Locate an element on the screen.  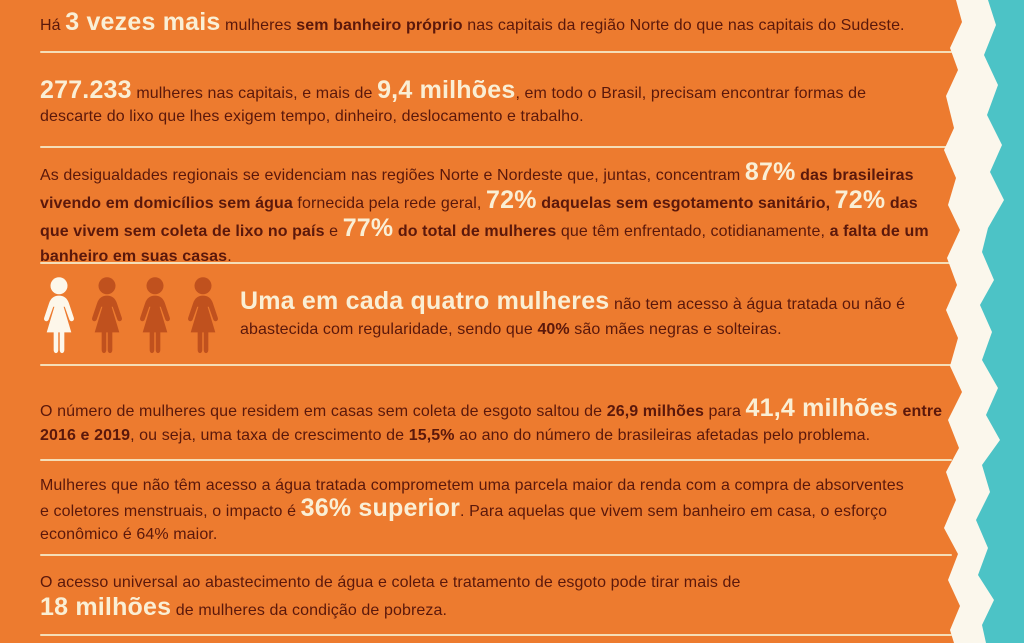
text-segment: 40% is located at coordinates (553, 329).